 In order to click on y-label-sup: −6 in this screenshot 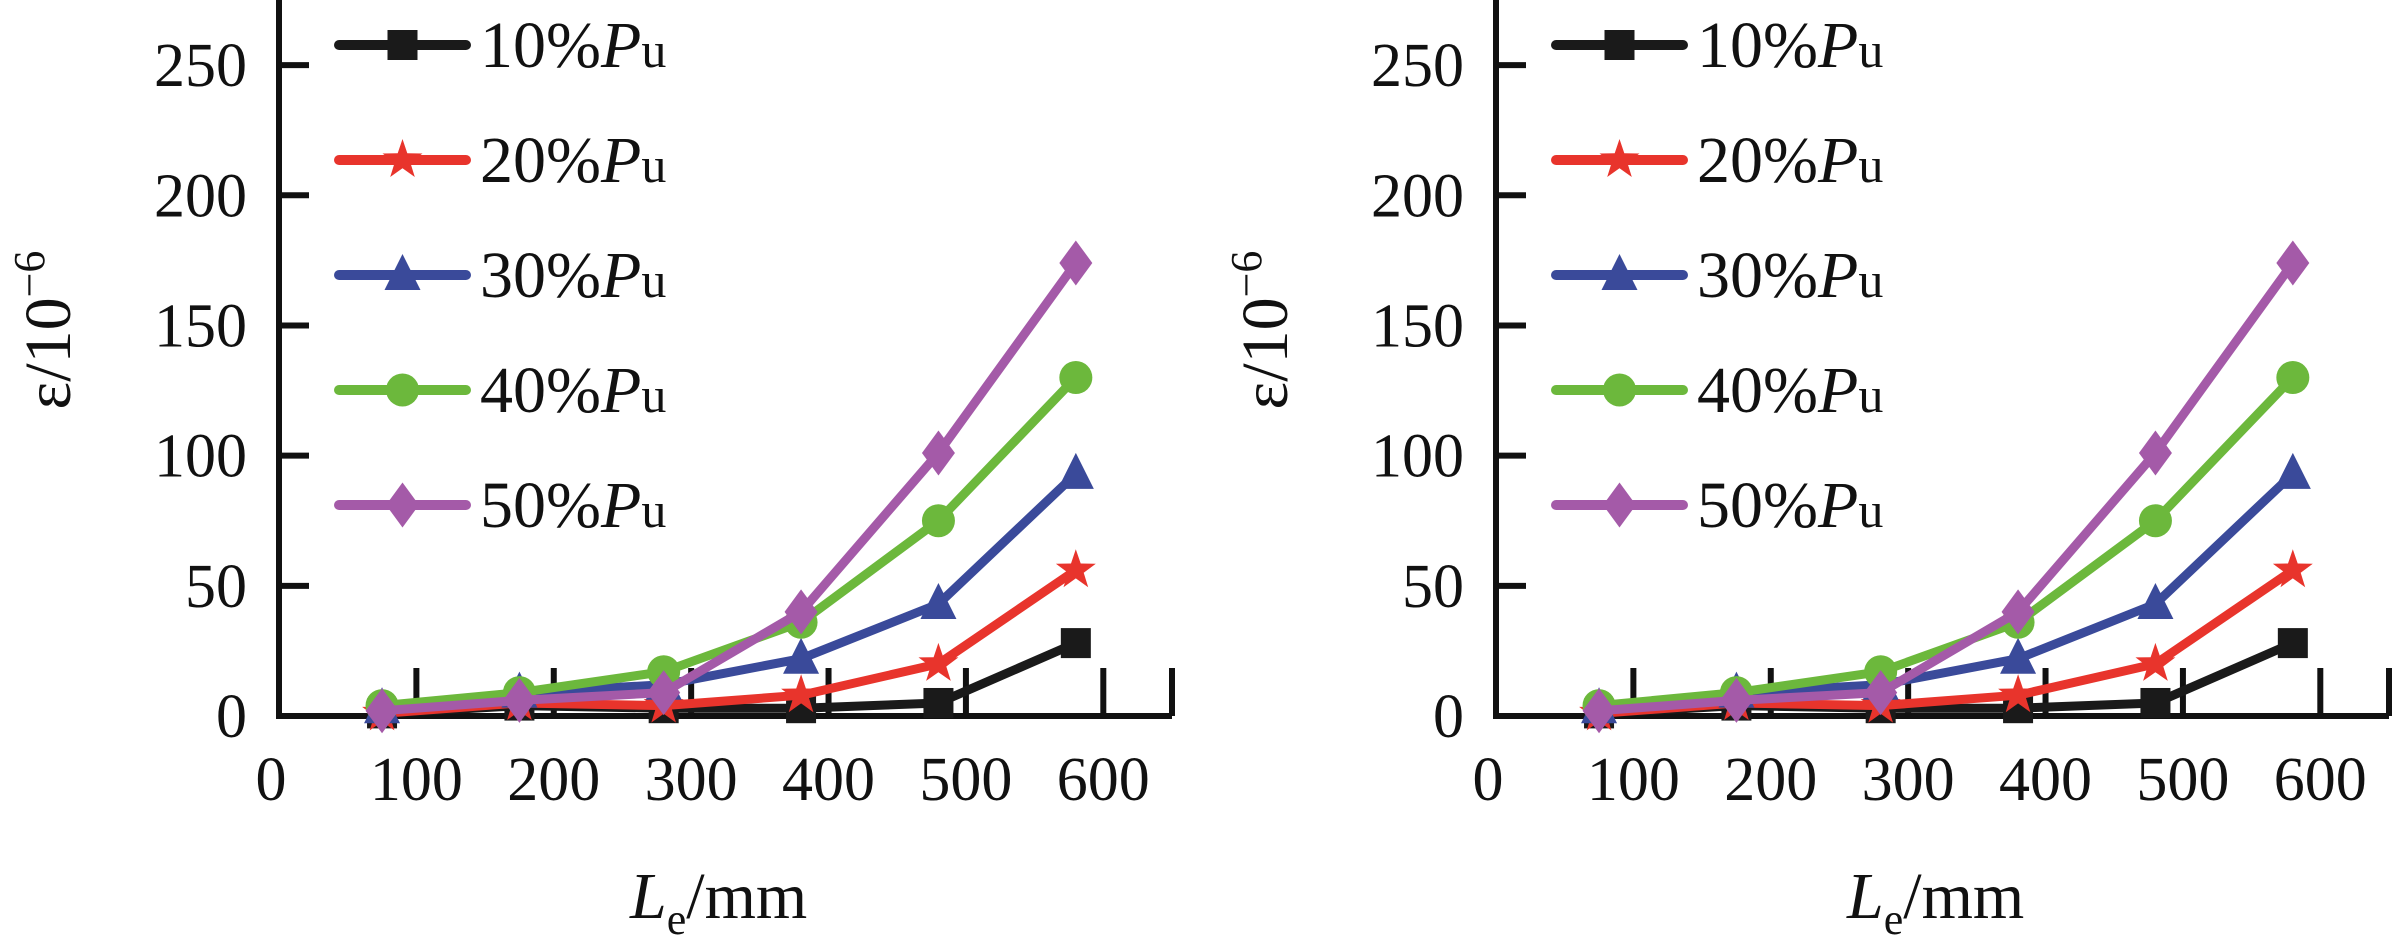, I will do `click(1246, 274)`.